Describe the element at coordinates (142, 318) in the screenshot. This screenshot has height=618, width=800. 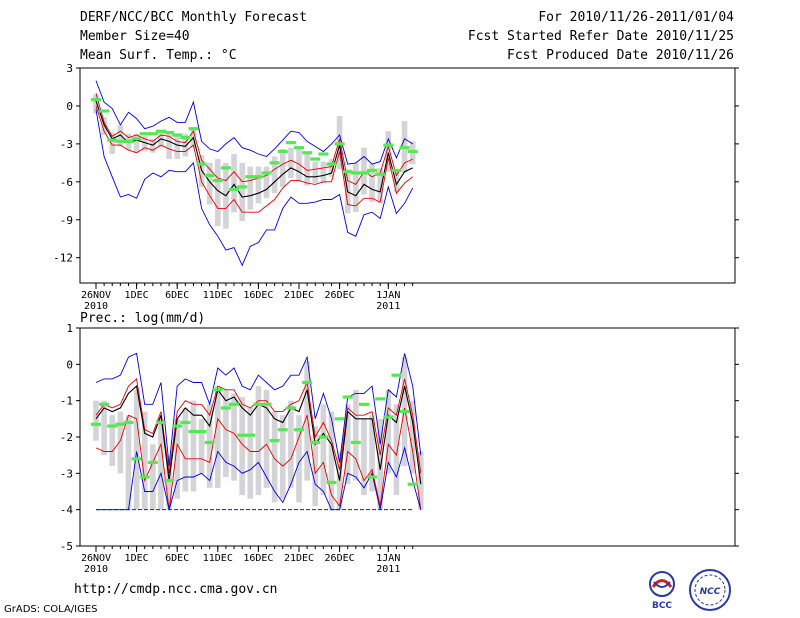
I see `prec-chart-title: Prec.: log(mm/d)` at that location.